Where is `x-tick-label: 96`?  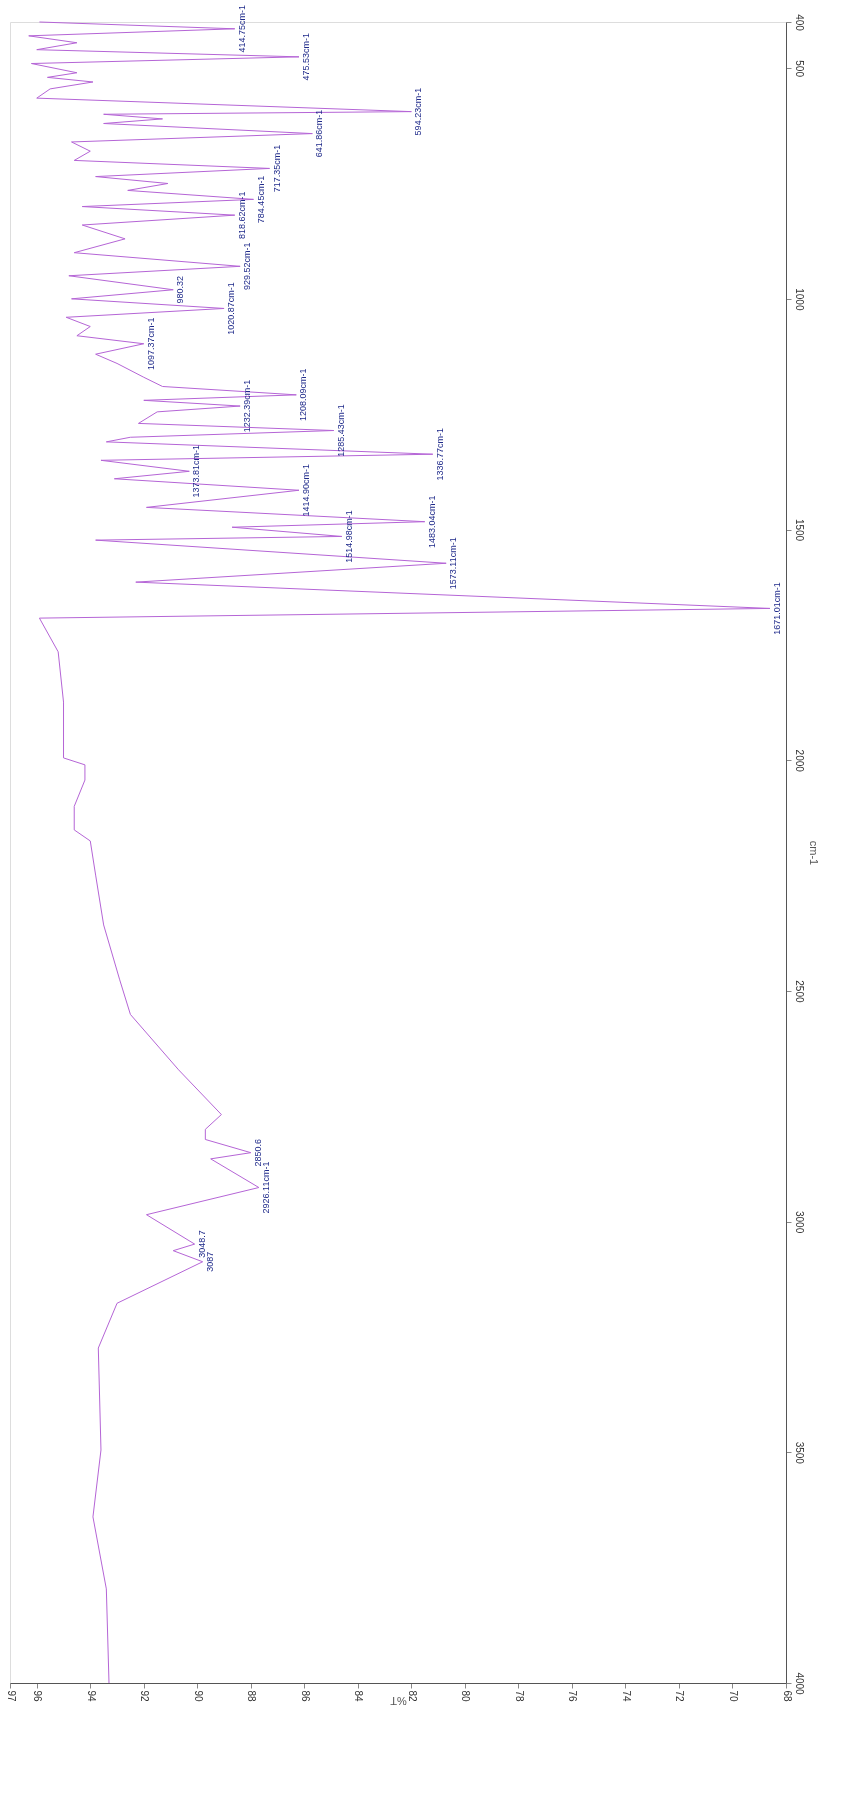
x-tick-label: 96 is located at coordinates (38, 1696).